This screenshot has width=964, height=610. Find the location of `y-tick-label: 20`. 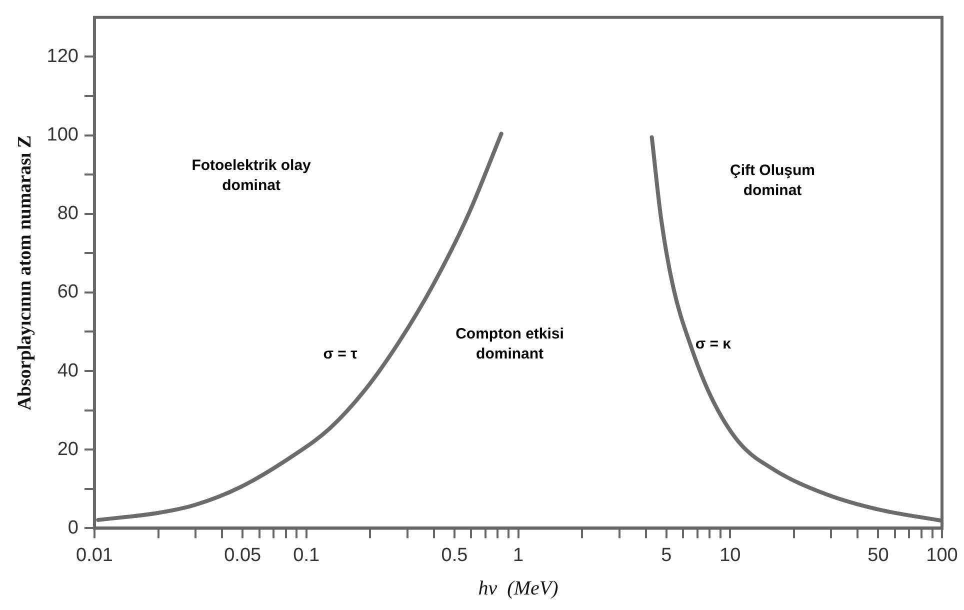

y-tick-label: 20 is located at coordinates (67, 449).